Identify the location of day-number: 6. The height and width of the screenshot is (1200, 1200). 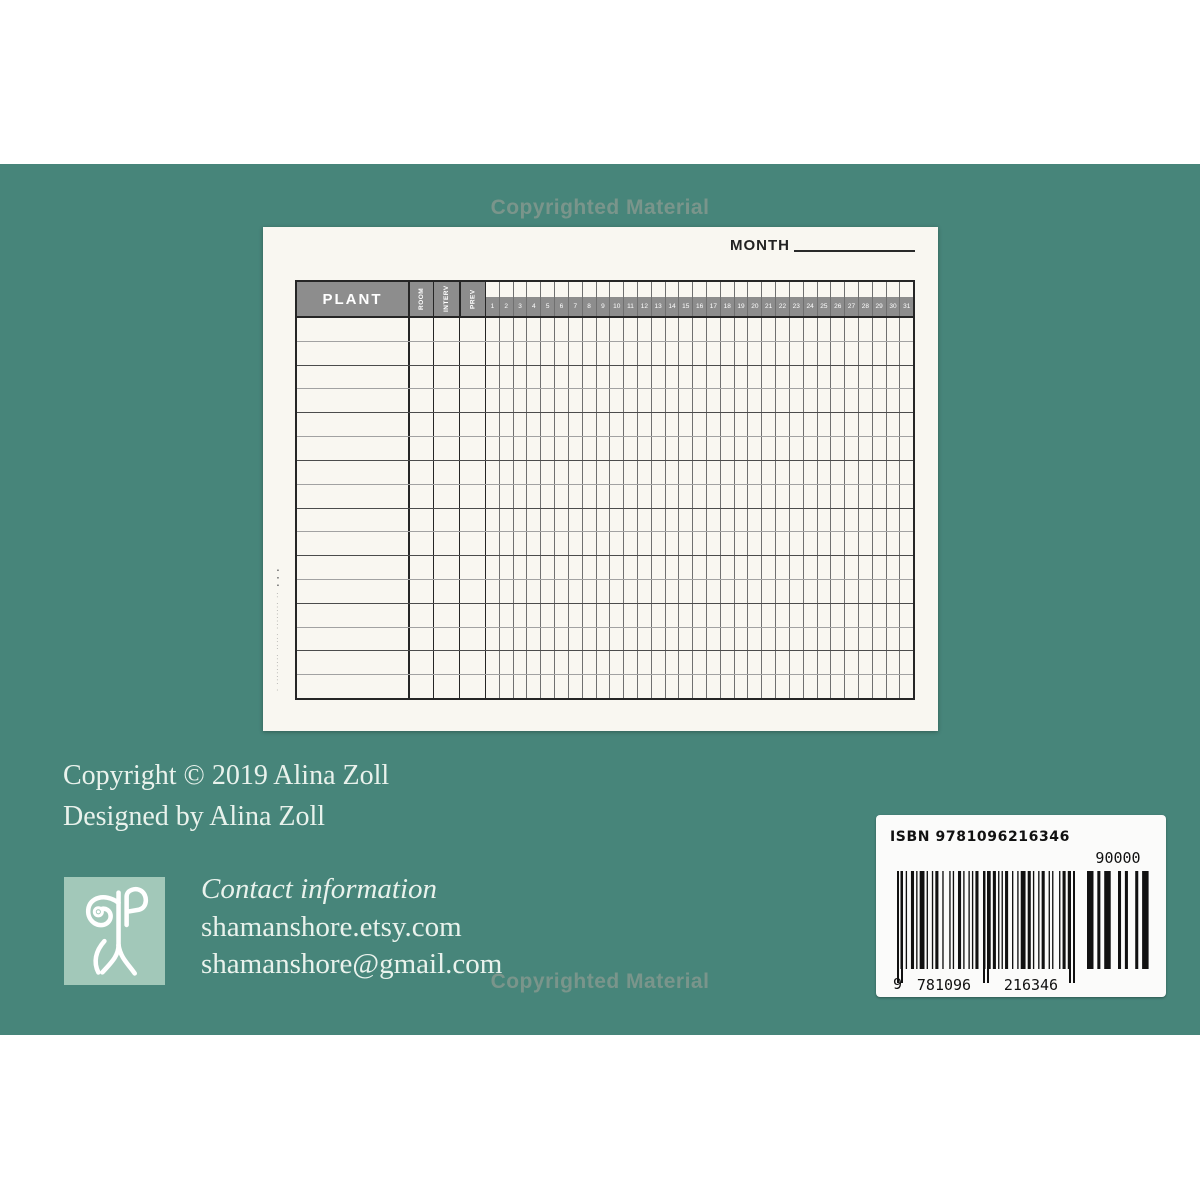
(561, 306).